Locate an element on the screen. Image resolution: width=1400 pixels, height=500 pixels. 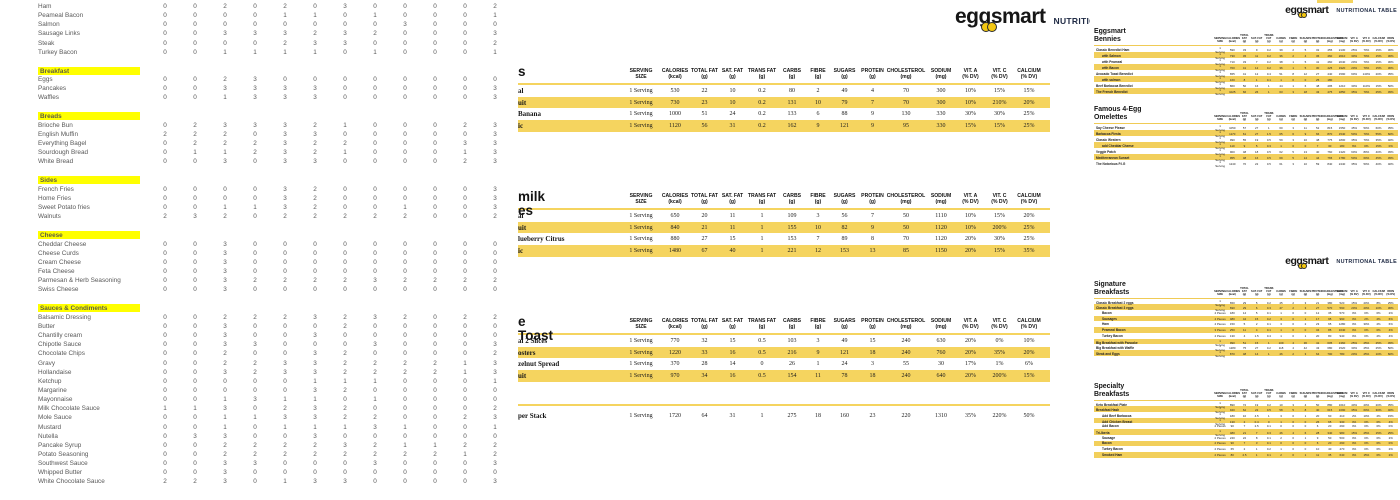
menu-item-name: Beef Barbacoa Benedict is located at coordinates (1114, 86).